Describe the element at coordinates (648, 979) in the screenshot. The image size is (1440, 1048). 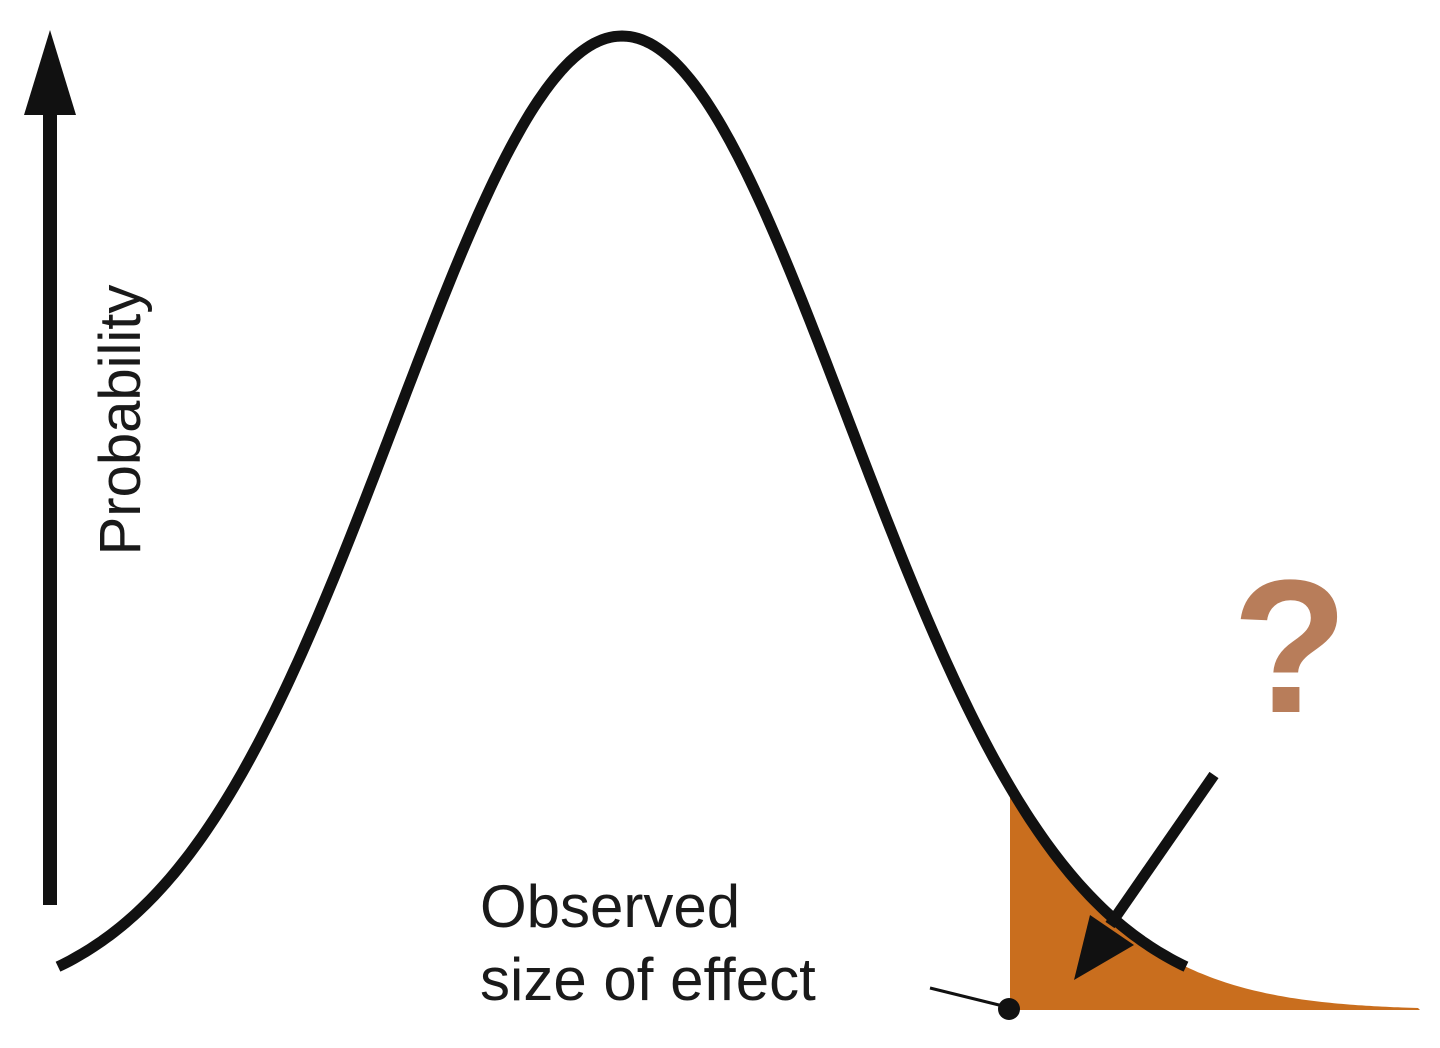
I see `annotation-size-of-effect: size of effect` at that location.